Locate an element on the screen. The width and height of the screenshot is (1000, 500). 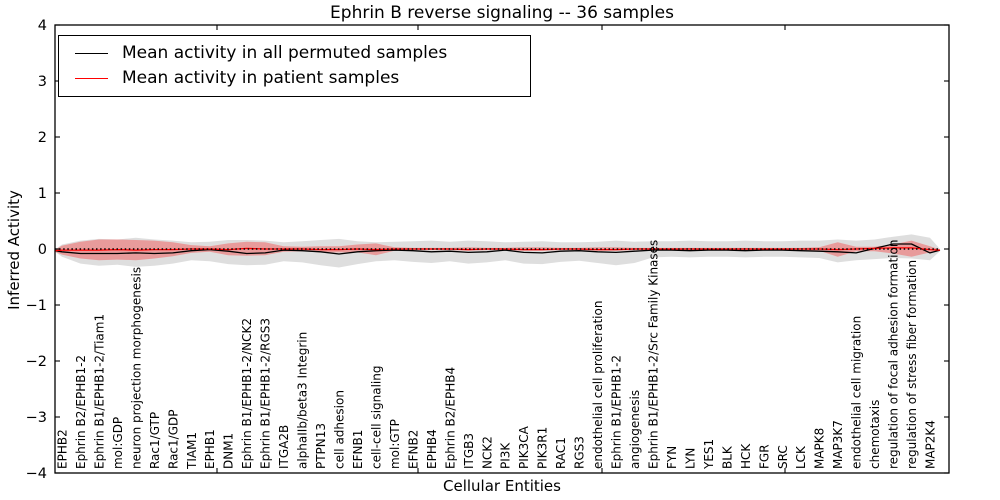
x-tick-label: DNM1 is located at coordinates (229, 451).